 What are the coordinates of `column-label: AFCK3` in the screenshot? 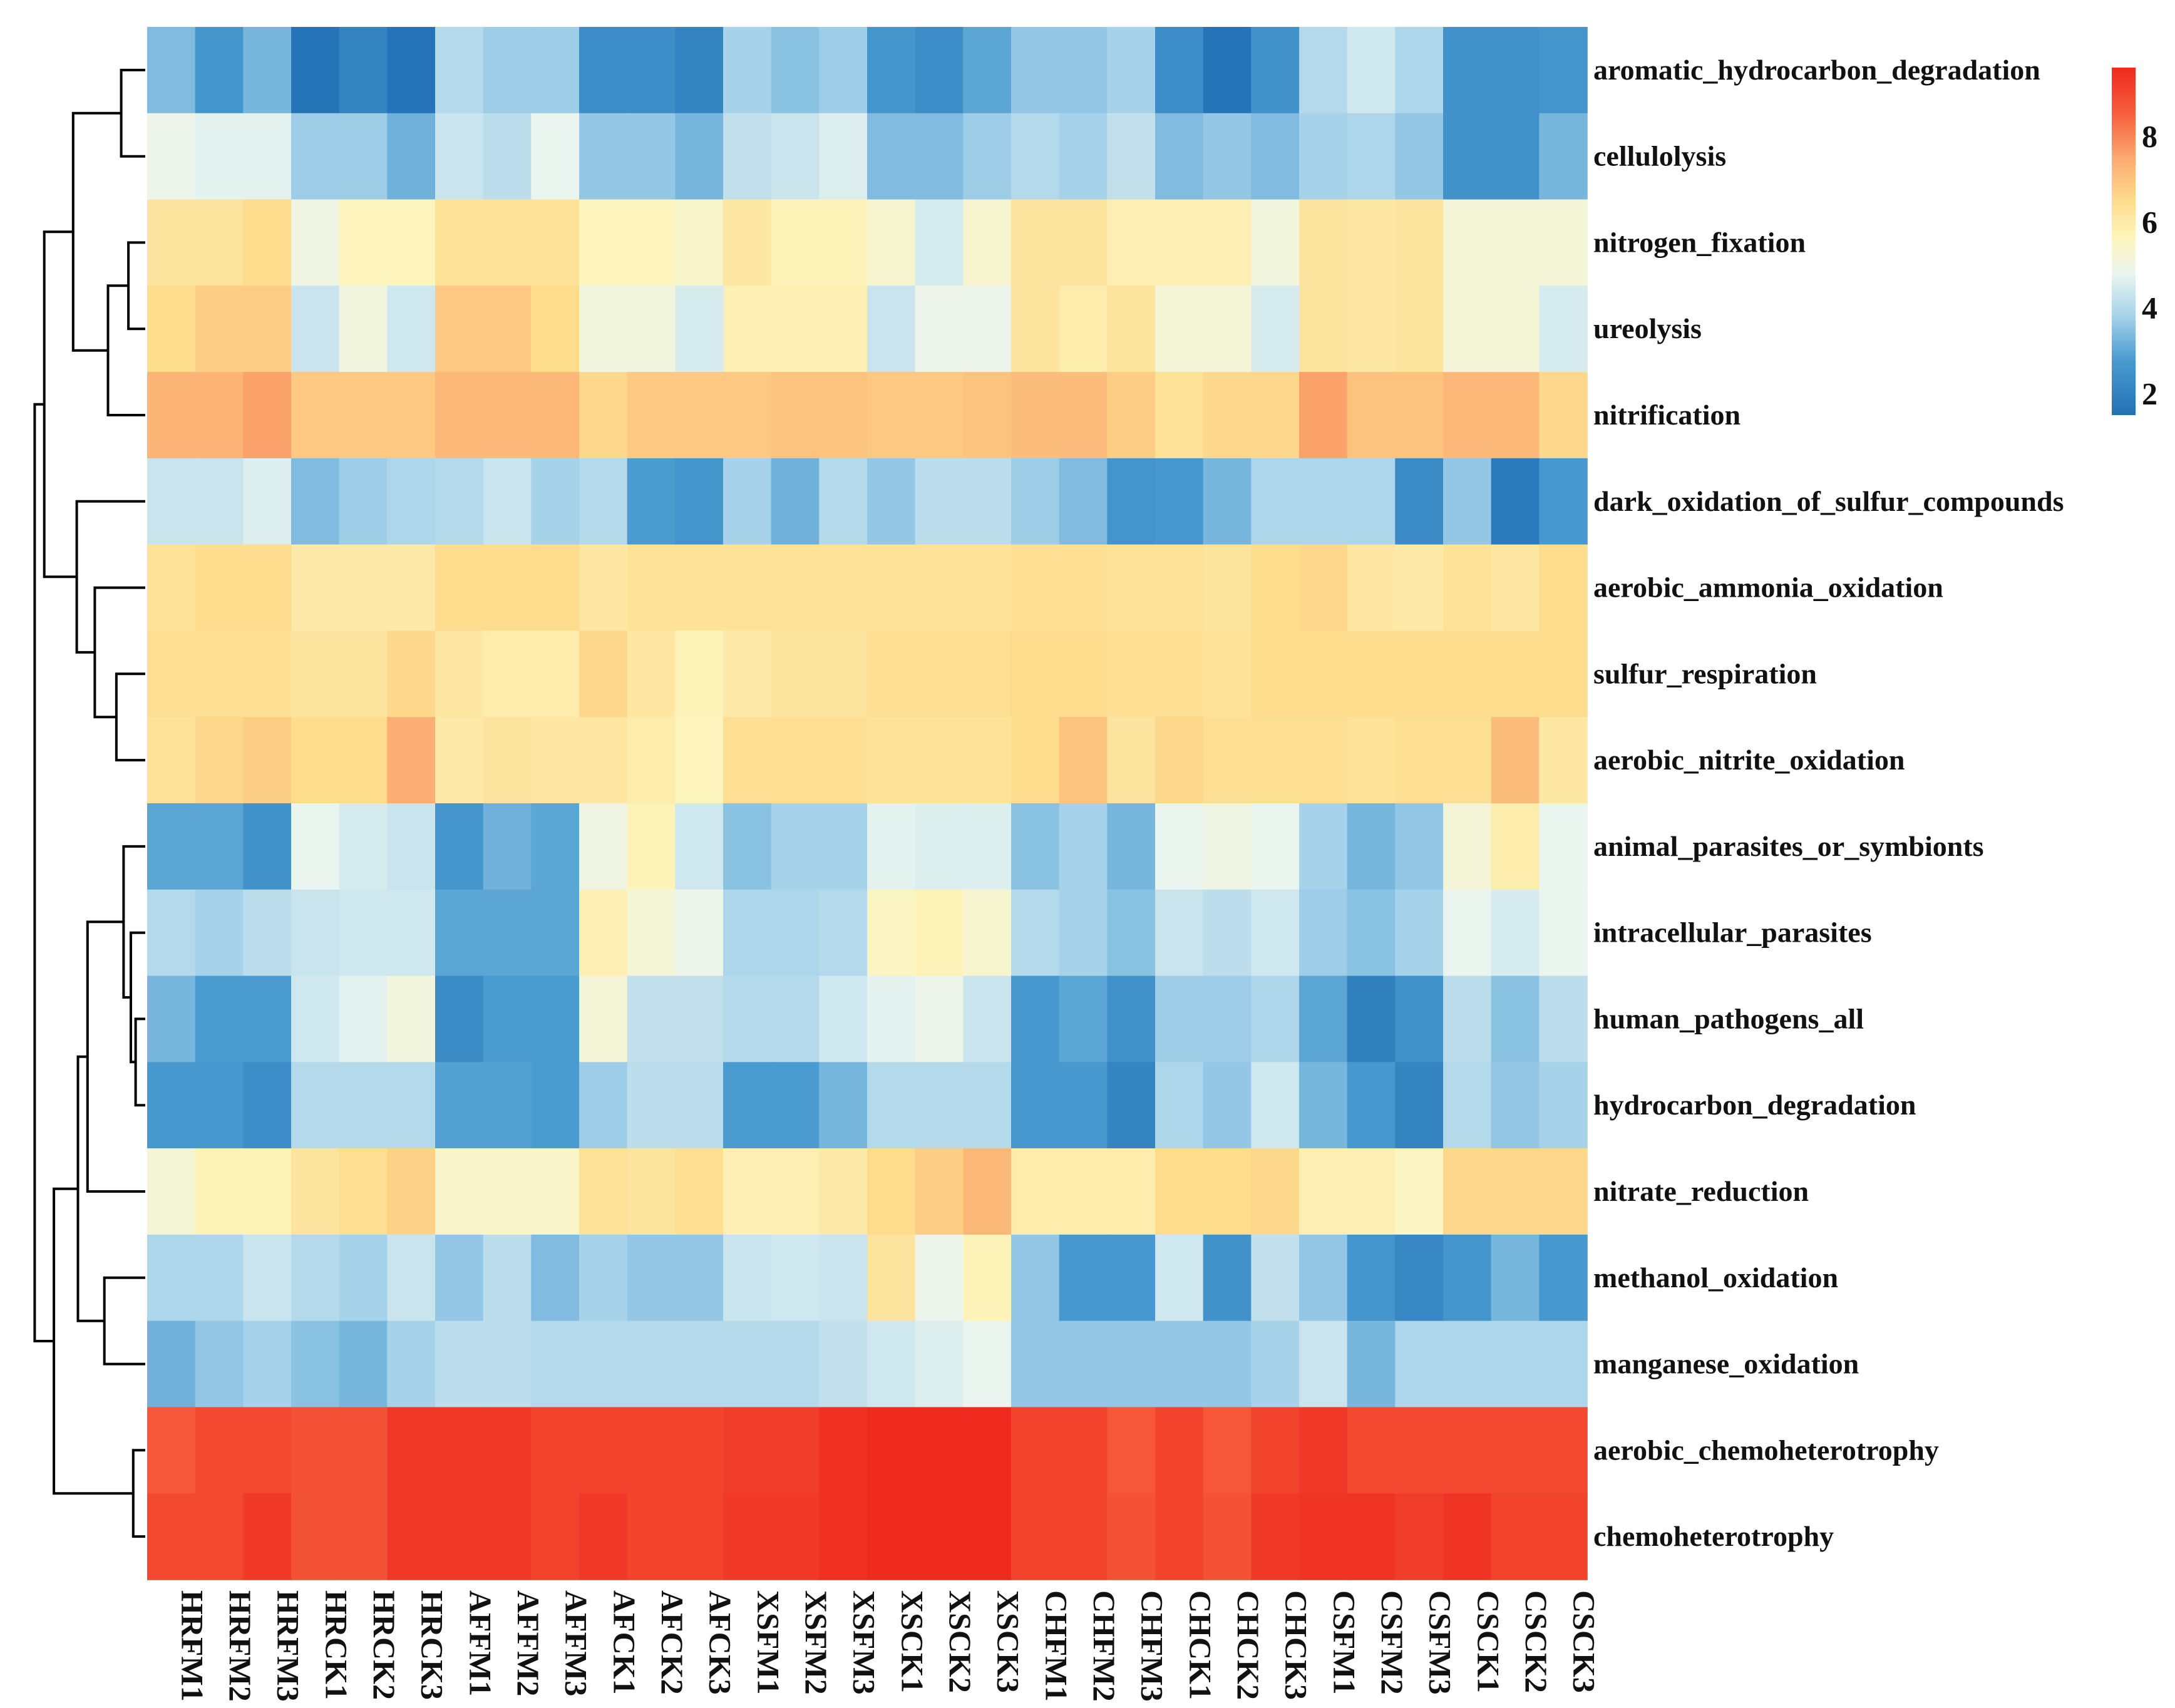 It's located at (720, 1642).